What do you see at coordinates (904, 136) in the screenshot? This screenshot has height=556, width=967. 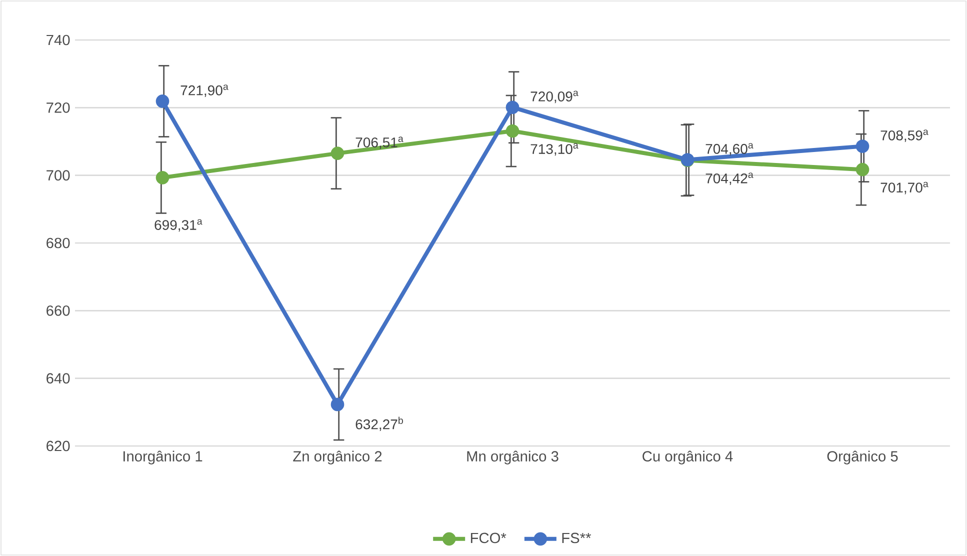 I see `data-label: 708,59$^{a}$` at bounding box center [904, 136].